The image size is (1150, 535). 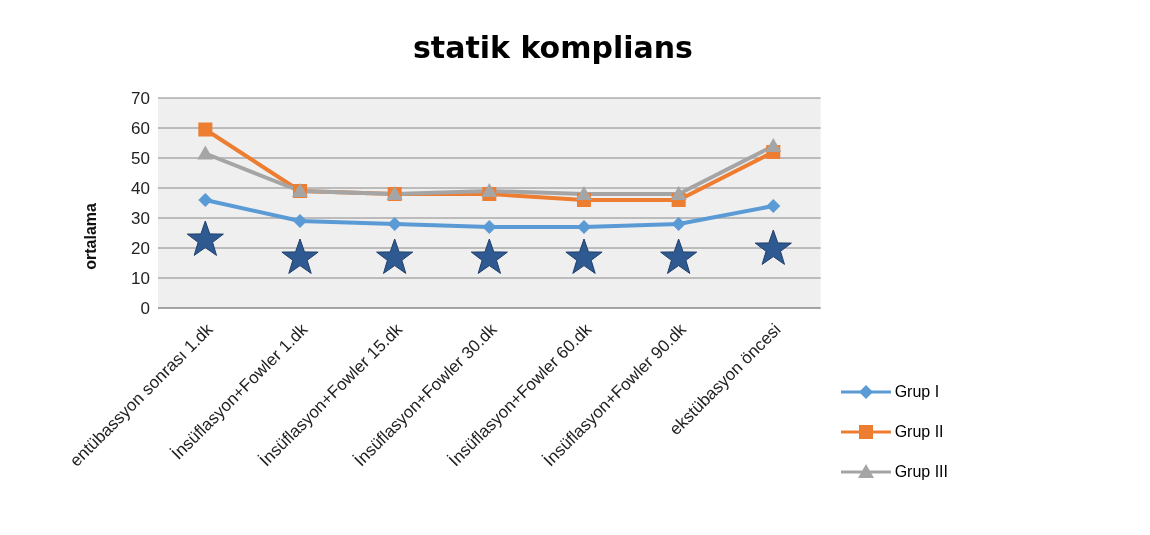 I want to click on y-tick-label: 30, so click(x=140, y=219).